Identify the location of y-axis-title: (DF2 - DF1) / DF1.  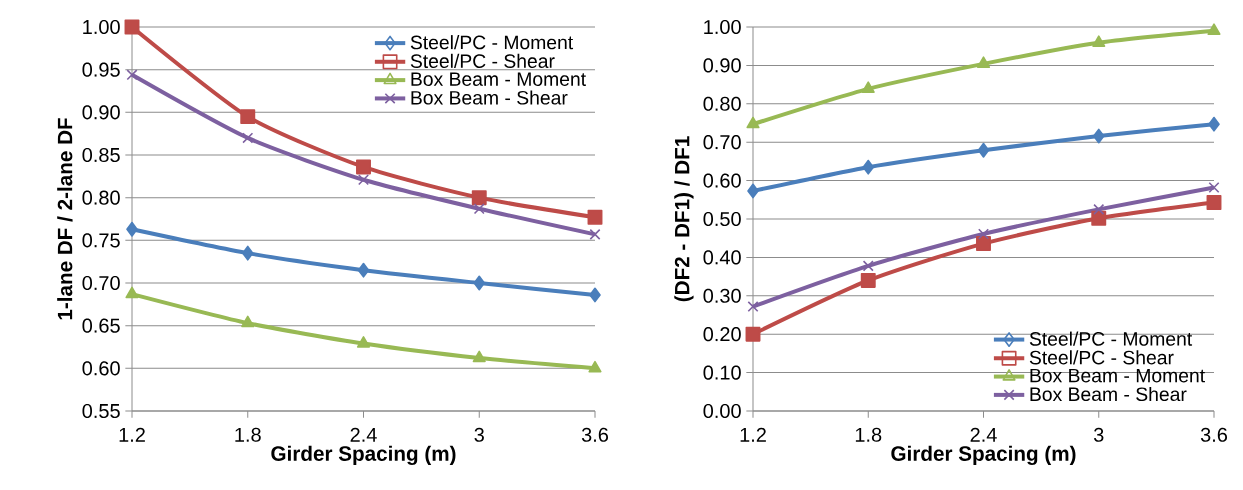
(684, 219).